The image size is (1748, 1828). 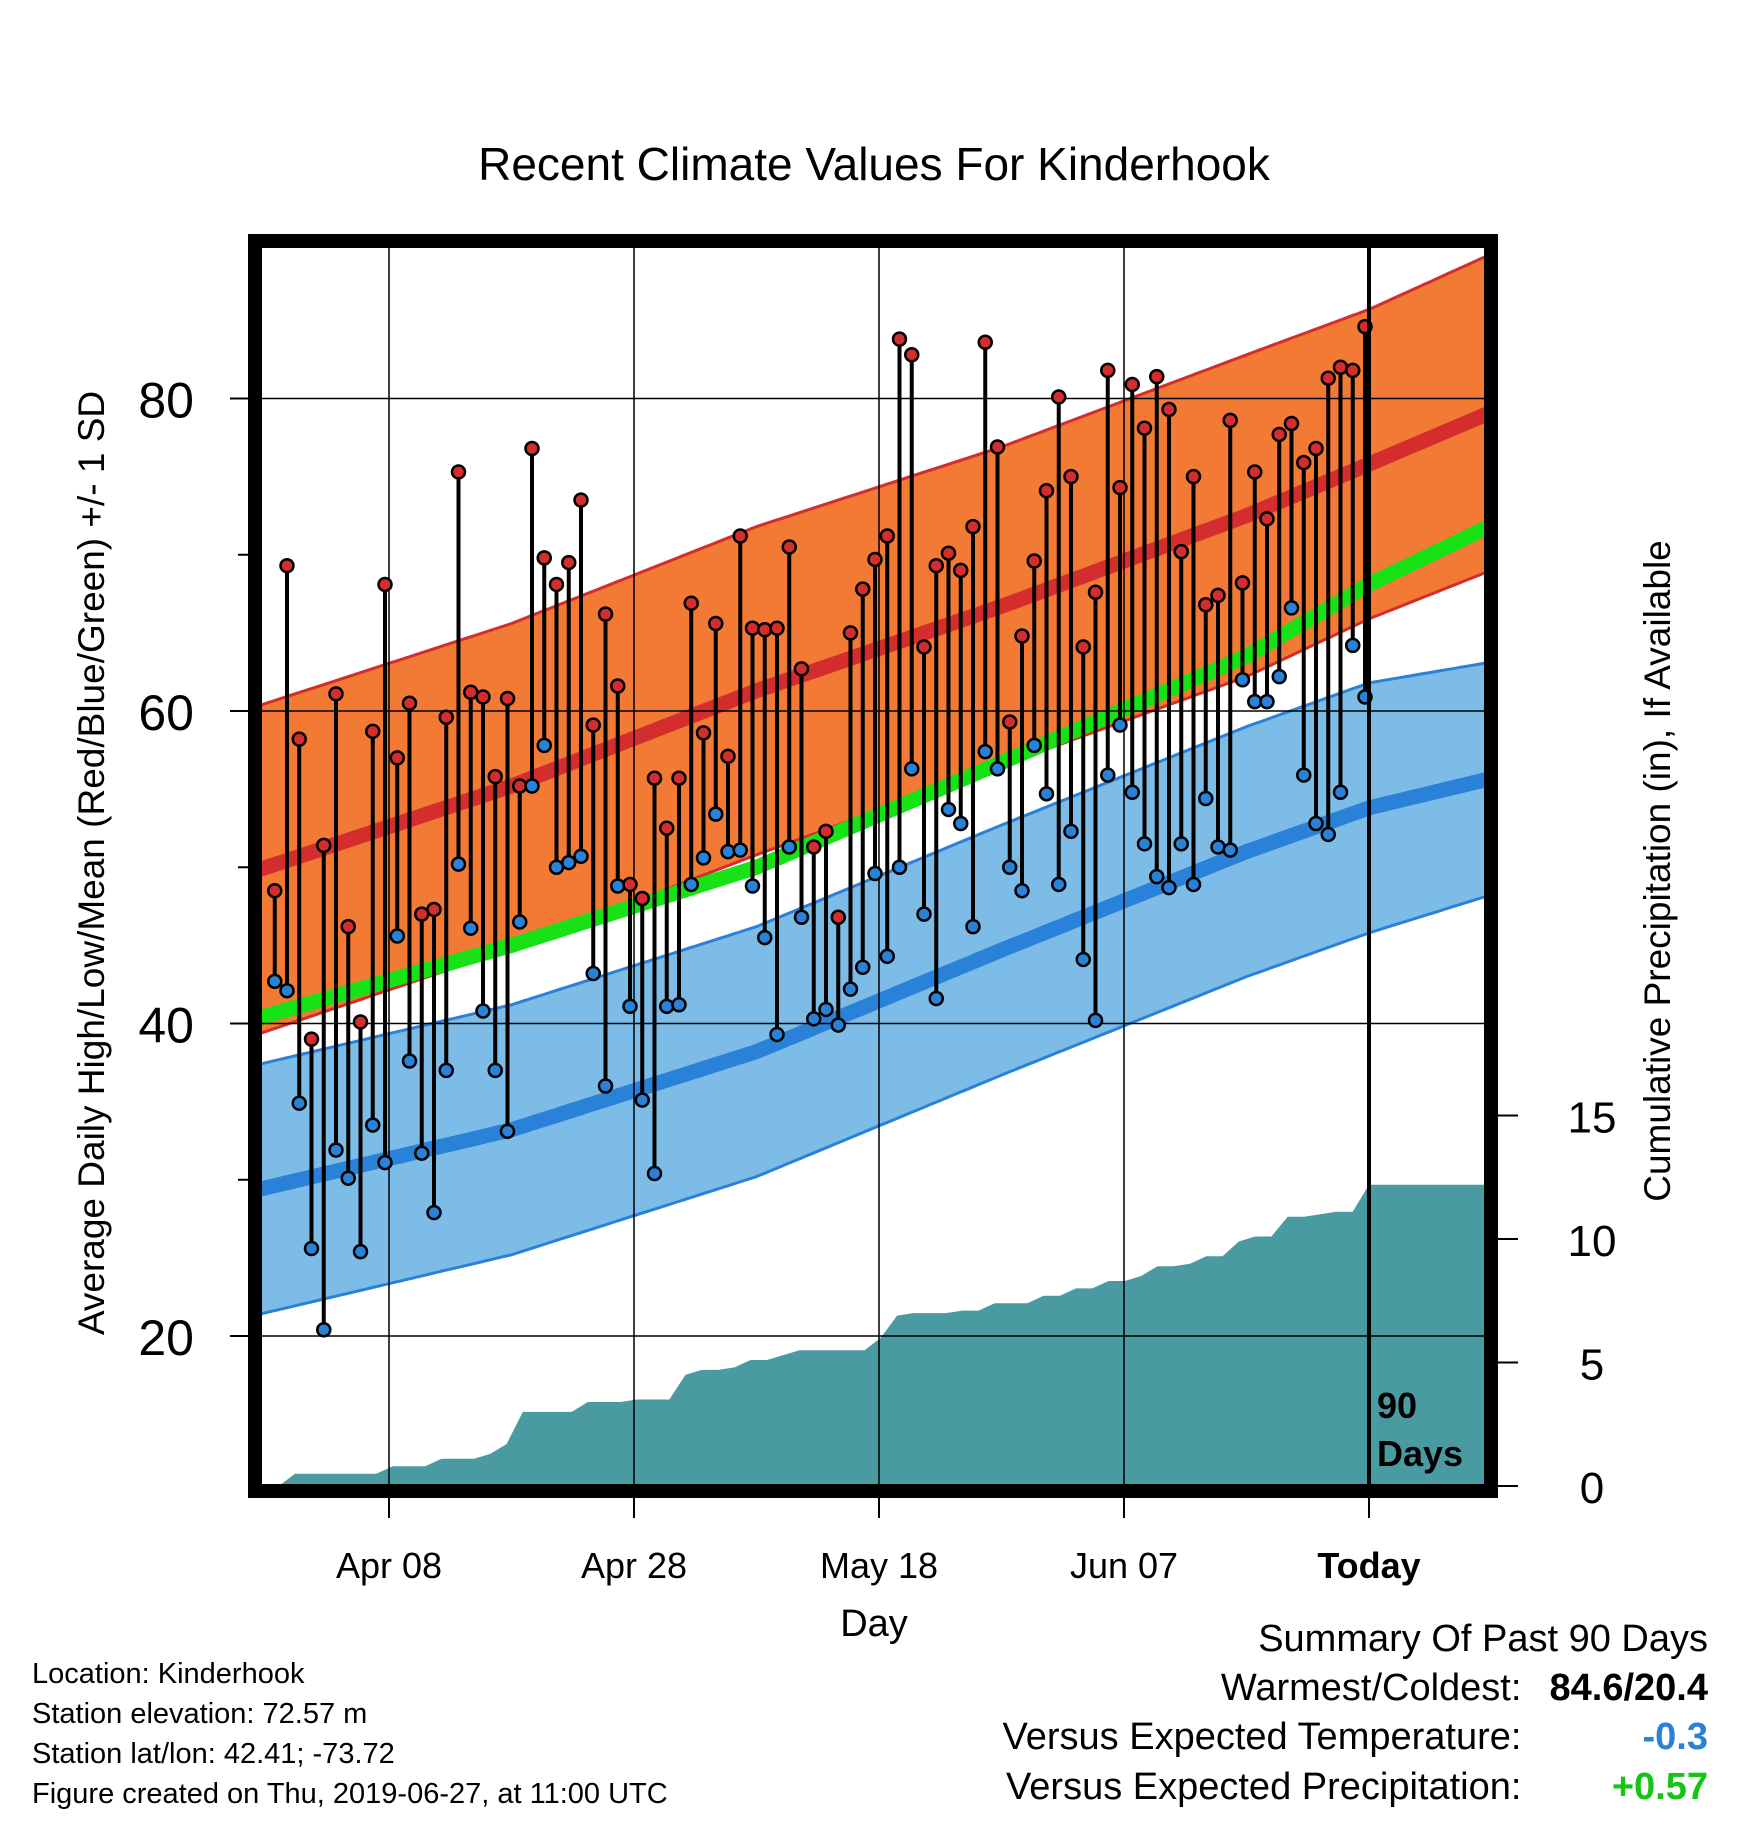 I want to click on station-elevation: Station elevation: 72.57 m, so click(x=200, y=1714).